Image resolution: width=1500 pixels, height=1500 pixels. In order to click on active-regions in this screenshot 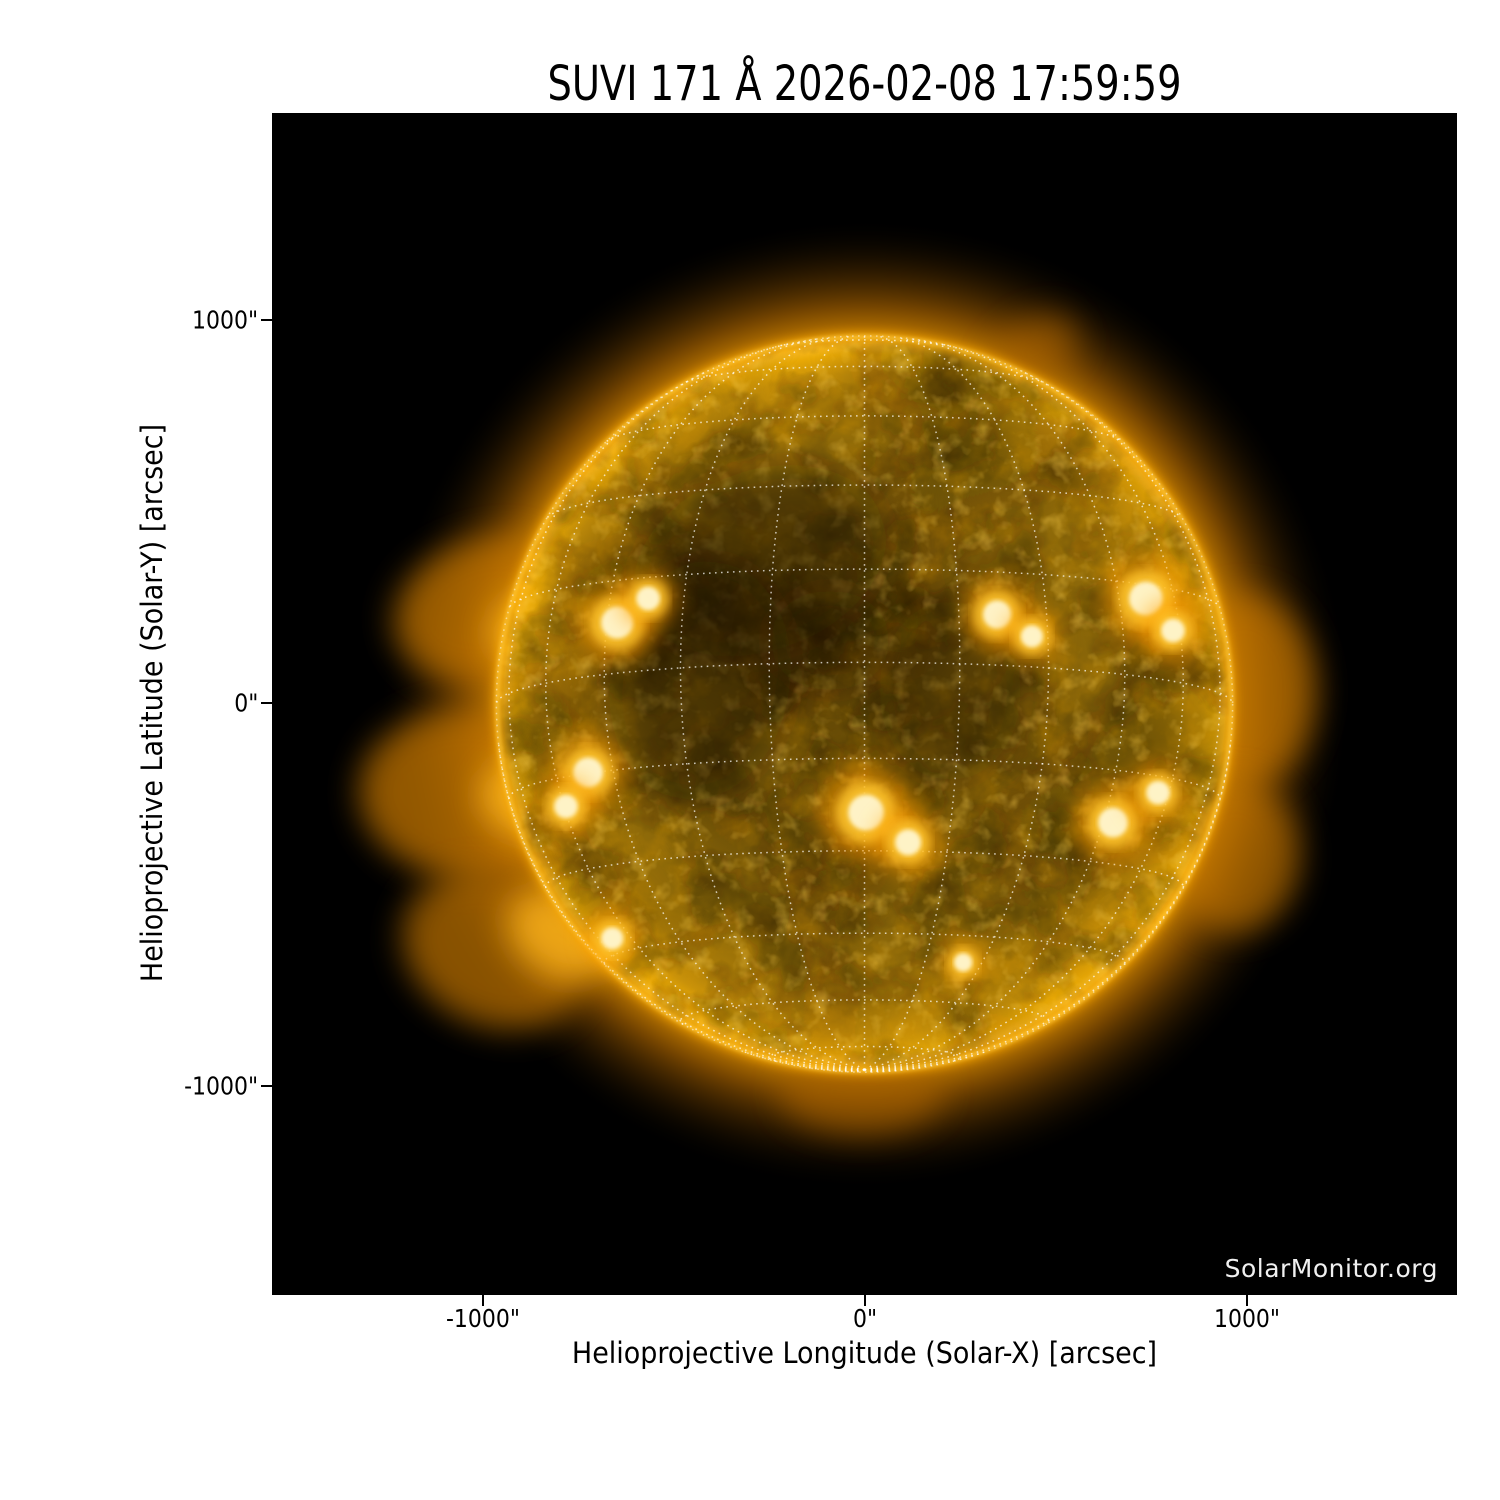, I will do `click(871, 769)`.